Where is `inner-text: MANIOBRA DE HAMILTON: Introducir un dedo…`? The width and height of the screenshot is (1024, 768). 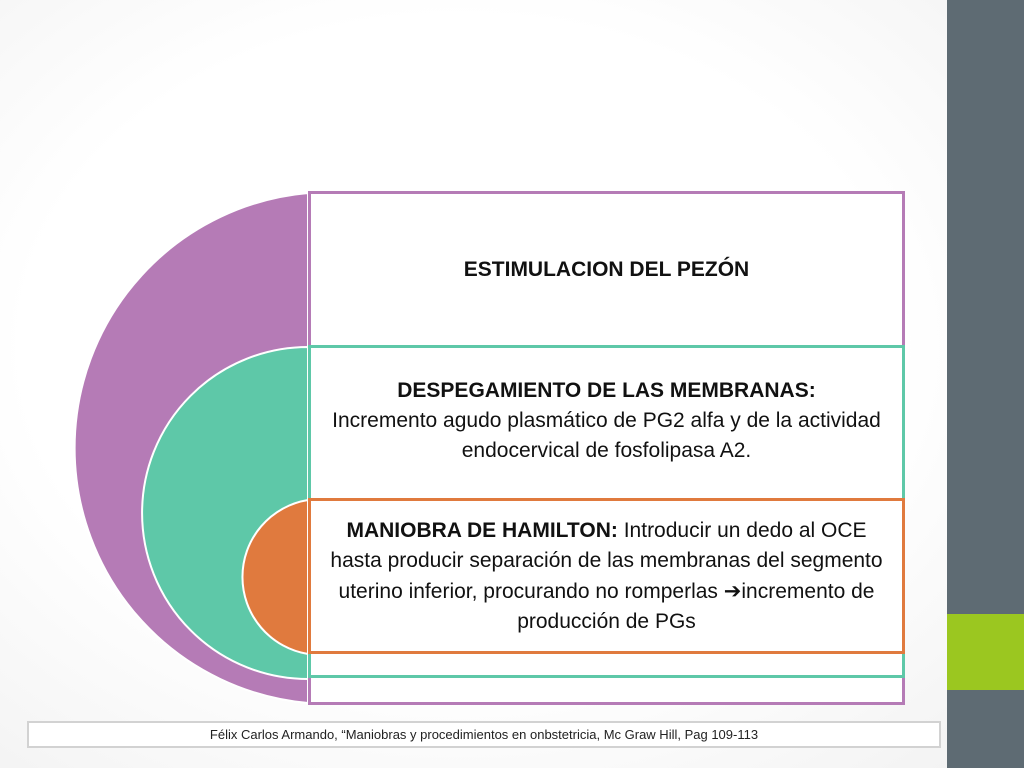 inner-text: MANIOBRA DE HAMILTON: Introducir un dedo… is located at coordinates (606, 576).